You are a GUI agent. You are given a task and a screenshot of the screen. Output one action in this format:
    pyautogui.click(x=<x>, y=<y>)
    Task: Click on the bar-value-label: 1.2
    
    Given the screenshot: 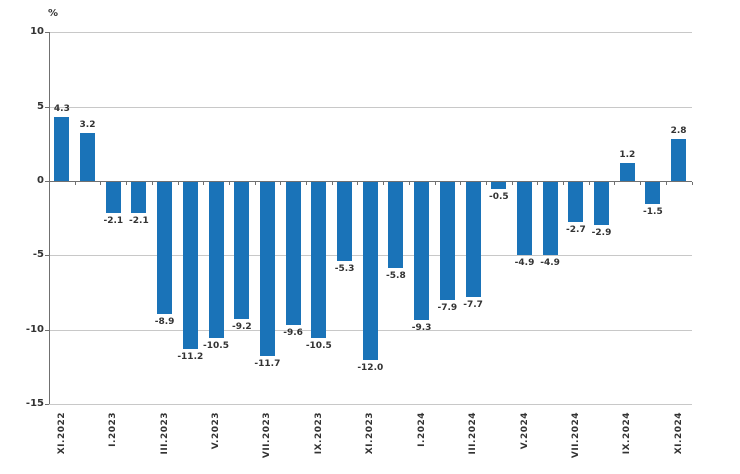 What is the action you would take?
    pyautogui.click(x=627, y=155)
    